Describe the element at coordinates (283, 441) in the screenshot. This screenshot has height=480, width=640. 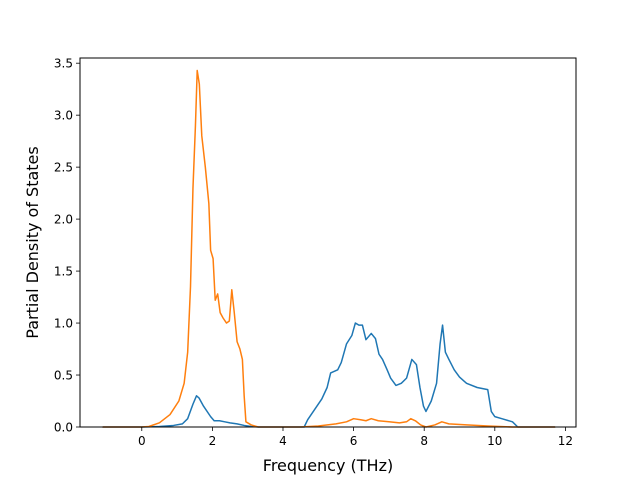
I see `x-tick-label: 4` at that location.